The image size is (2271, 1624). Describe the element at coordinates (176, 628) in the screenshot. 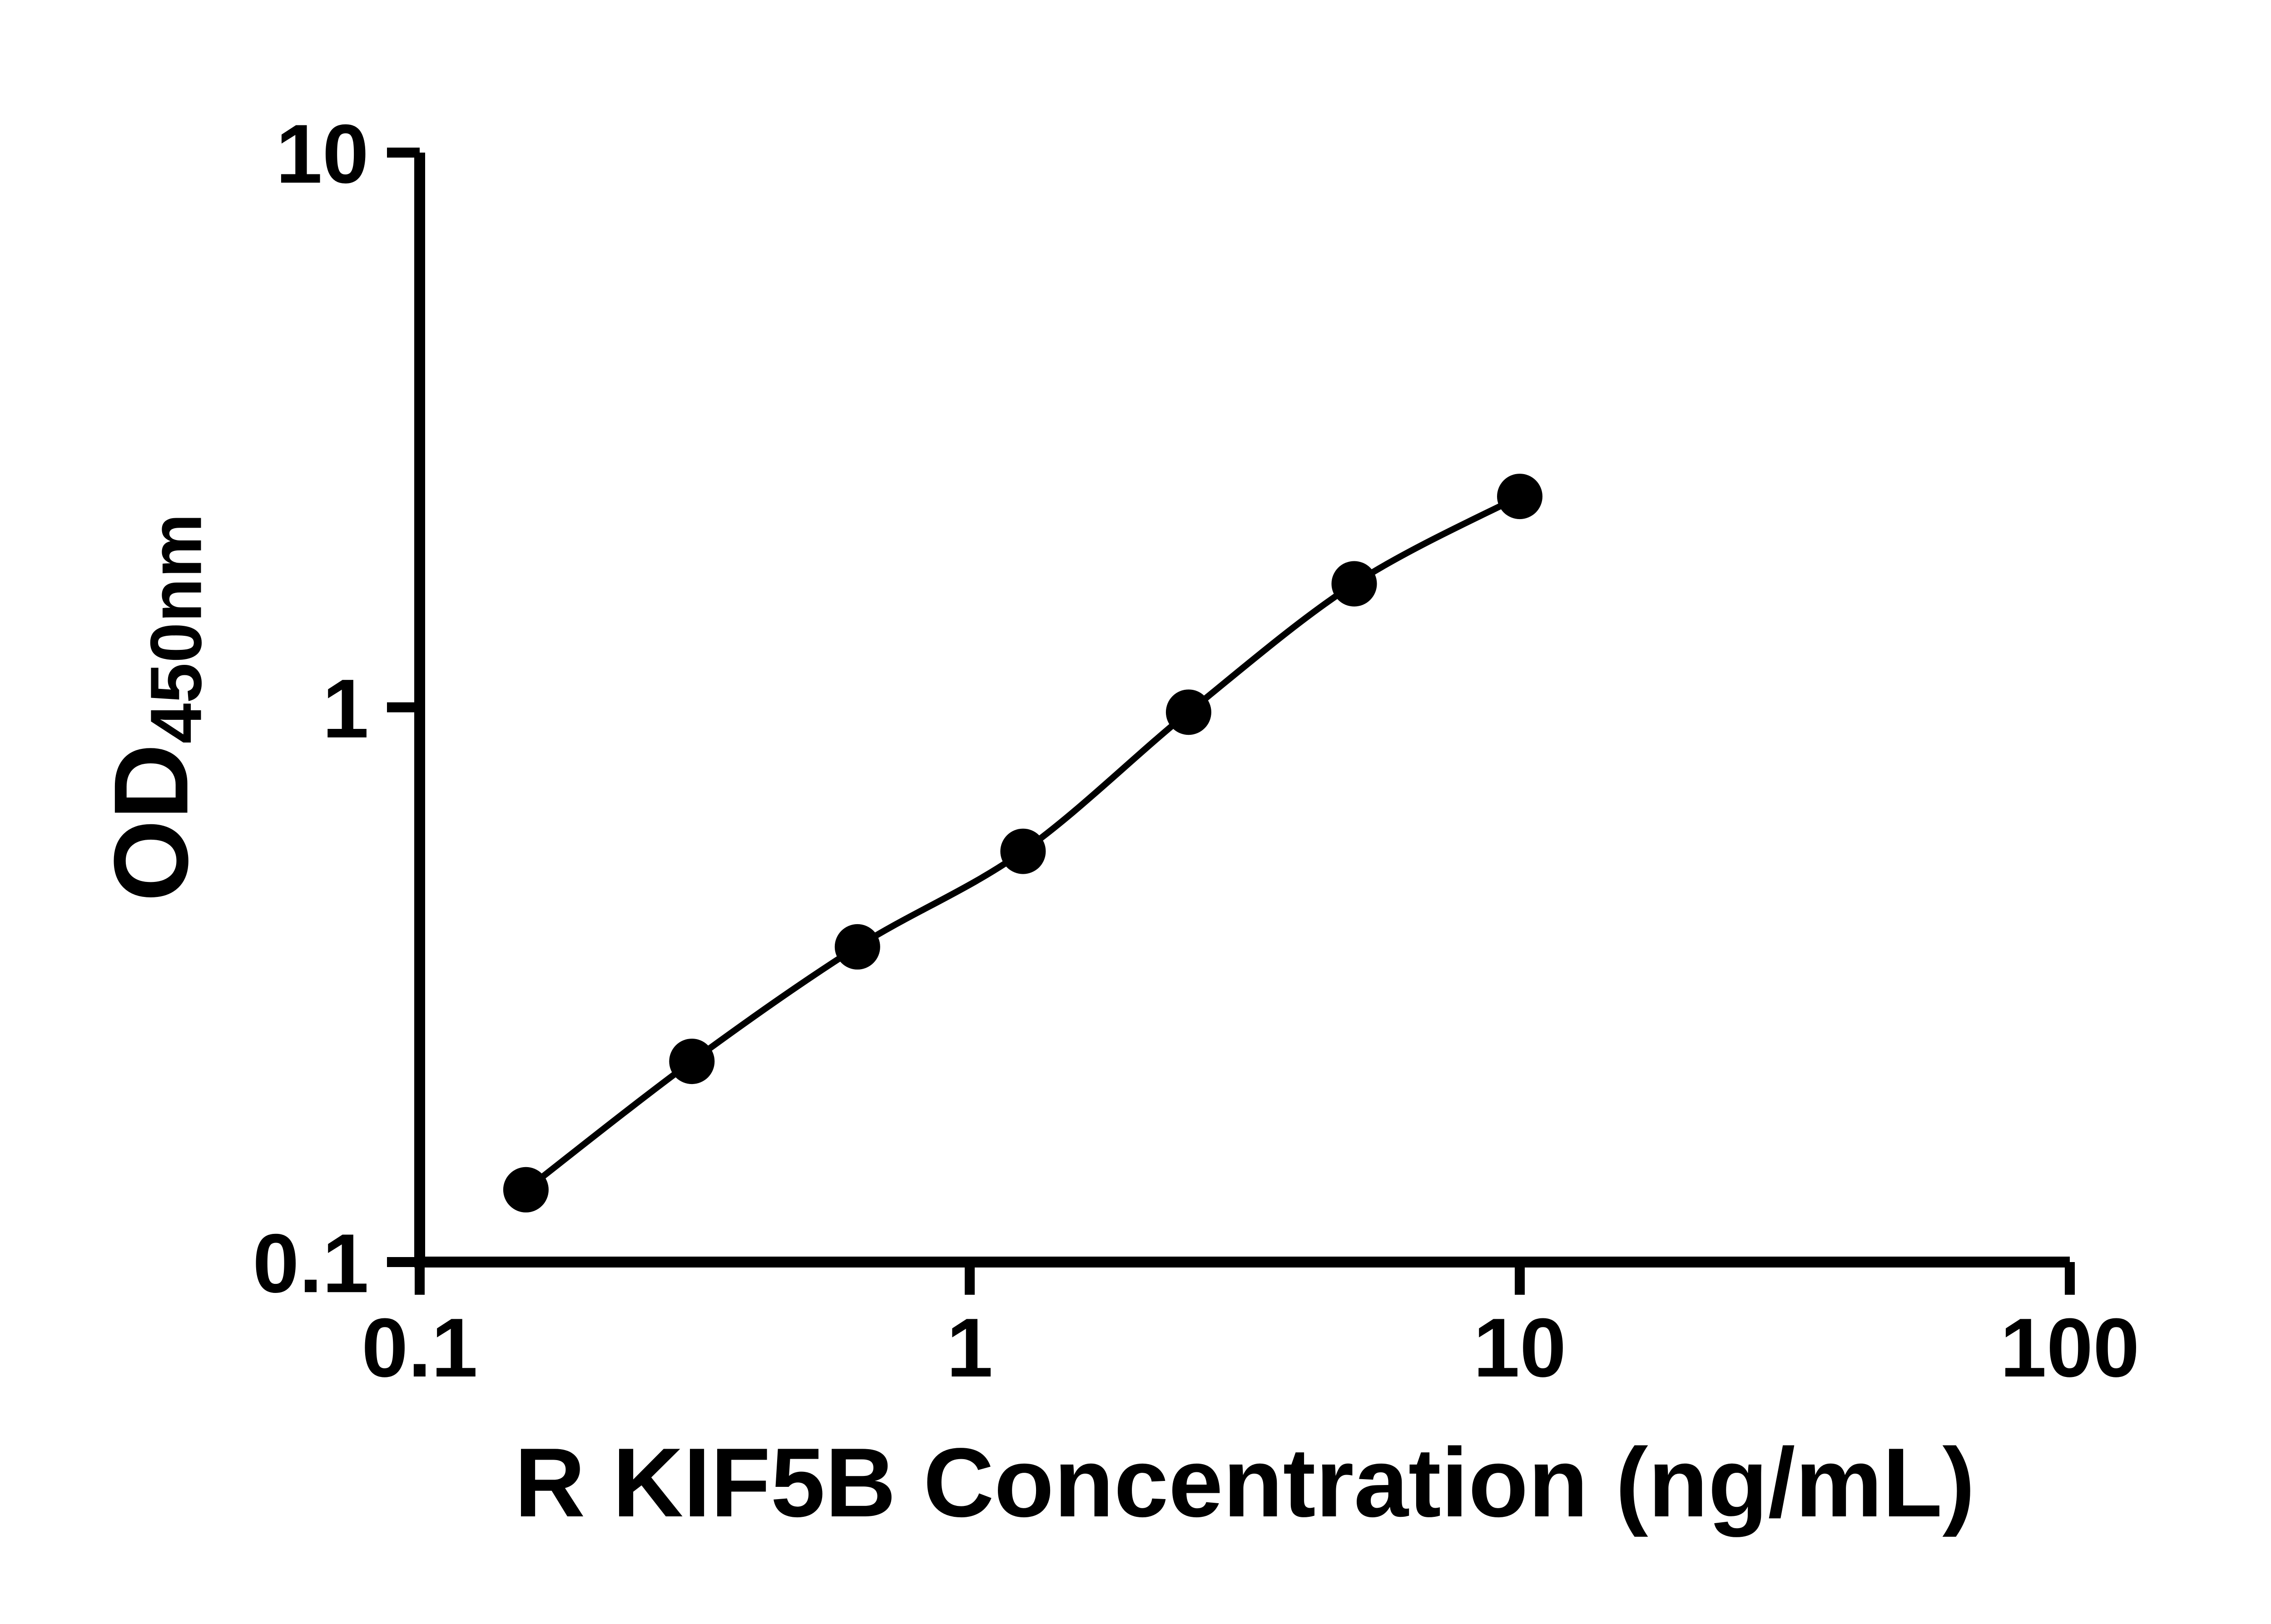

I see `y-axis-title-subscript: 450nm` at that location.